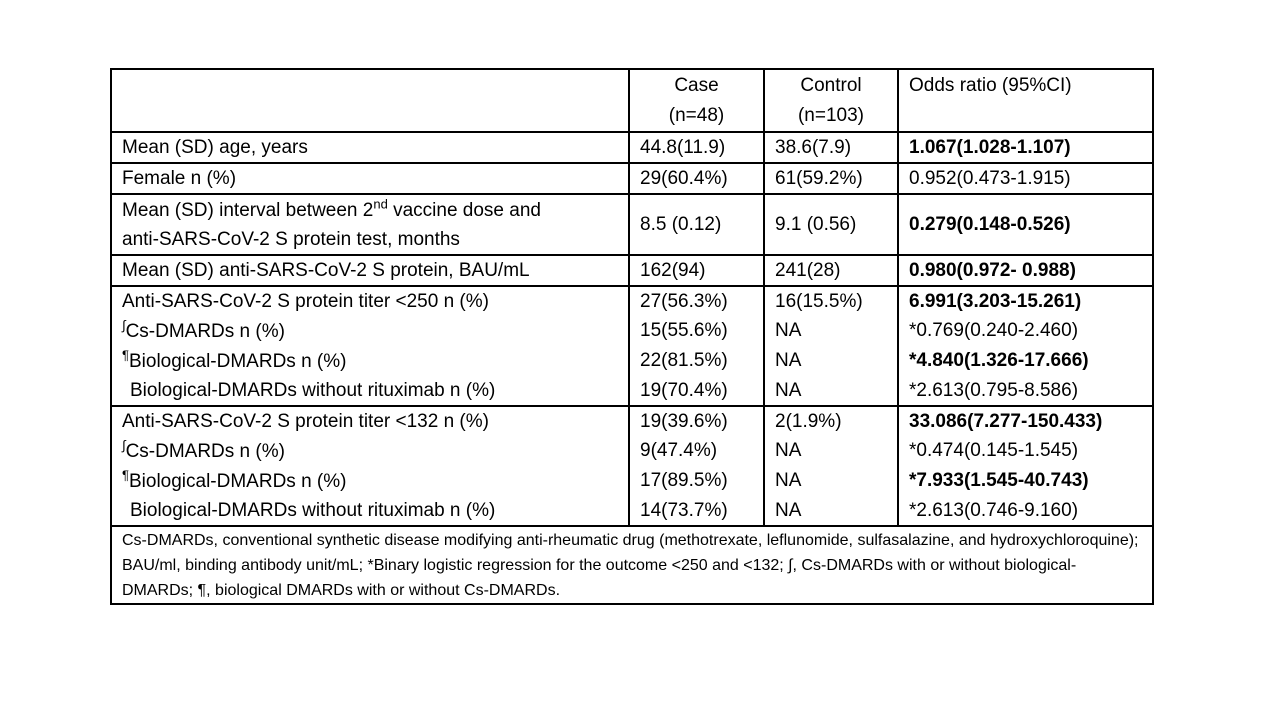  I want to click on case-value-cell: 14(73.7%), so click(696, 511).